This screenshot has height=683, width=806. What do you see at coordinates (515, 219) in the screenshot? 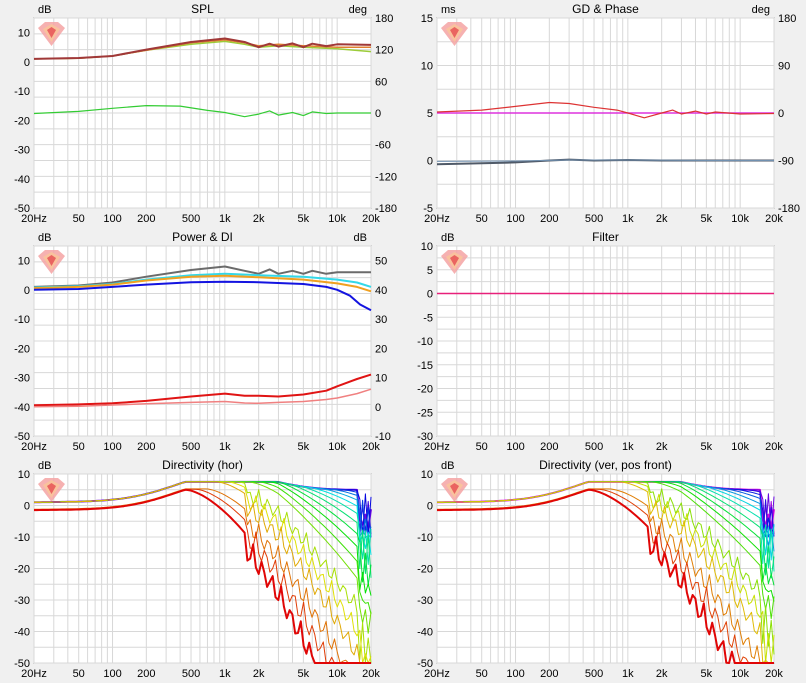
I see `x-tick-label: 100` at bounding box center [515, 219].